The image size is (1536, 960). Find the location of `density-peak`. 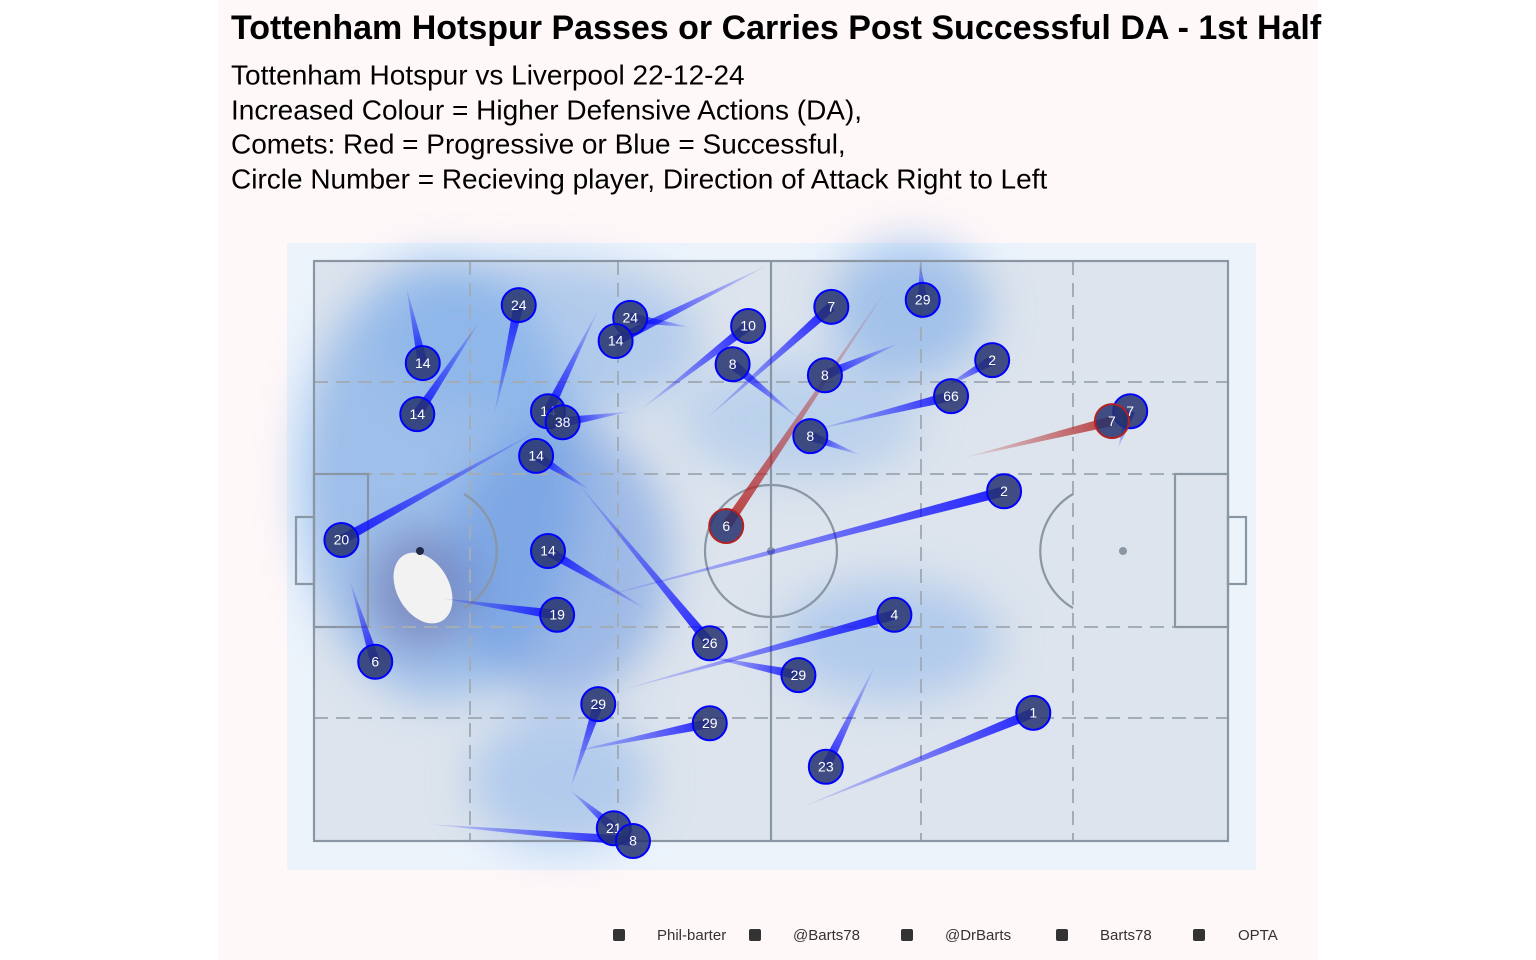

density-peak is located at coordinates (423, 588).